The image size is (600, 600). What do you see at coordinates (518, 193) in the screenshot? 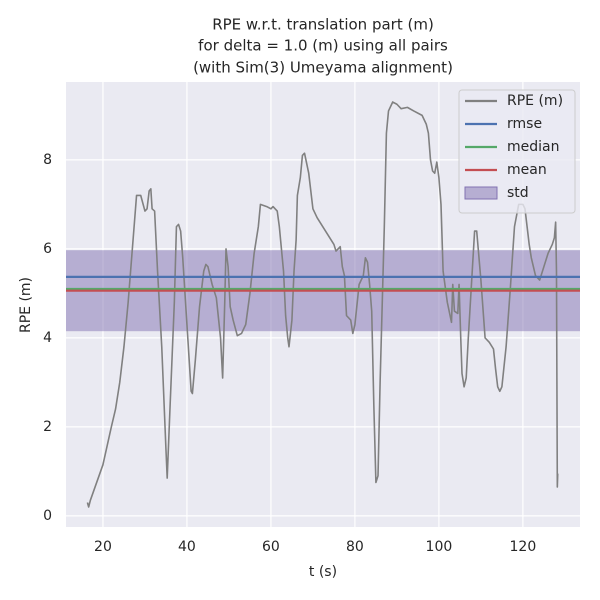
I see `legend-label: std` at bounding box center [518, 193].